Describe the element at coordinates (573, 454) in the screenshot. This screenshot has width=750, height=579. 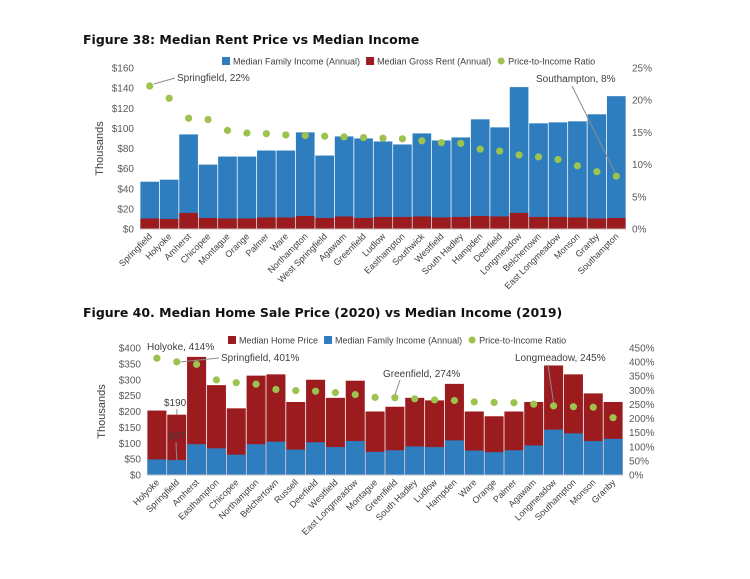
I see `bar-income-southampton` at that location.